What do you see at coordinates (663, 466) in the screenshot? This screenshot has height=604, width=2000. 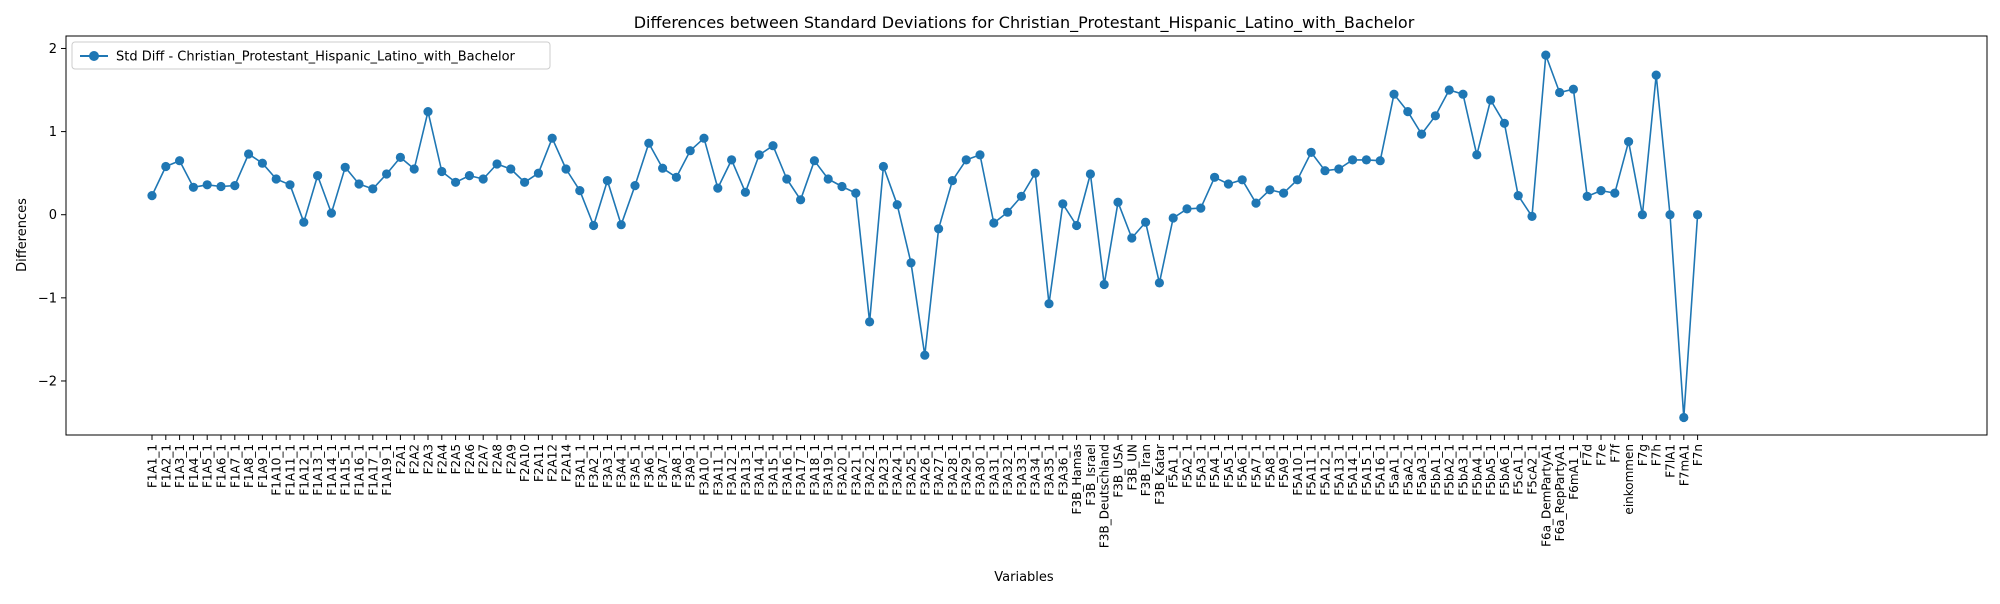 I see `x-tick-label: F3A7_1` at bounding box center [663, 466].